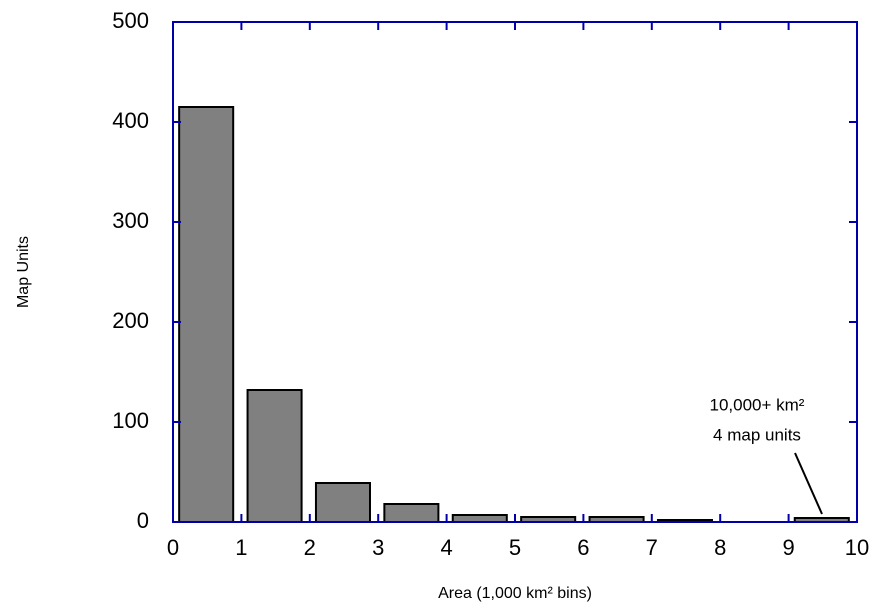 Image resolution: width=886 pixels, height=614 pixels. Describe the element at coordinates (378, 547) in the screenshot. I see `x-tick-label: 3` at that location.